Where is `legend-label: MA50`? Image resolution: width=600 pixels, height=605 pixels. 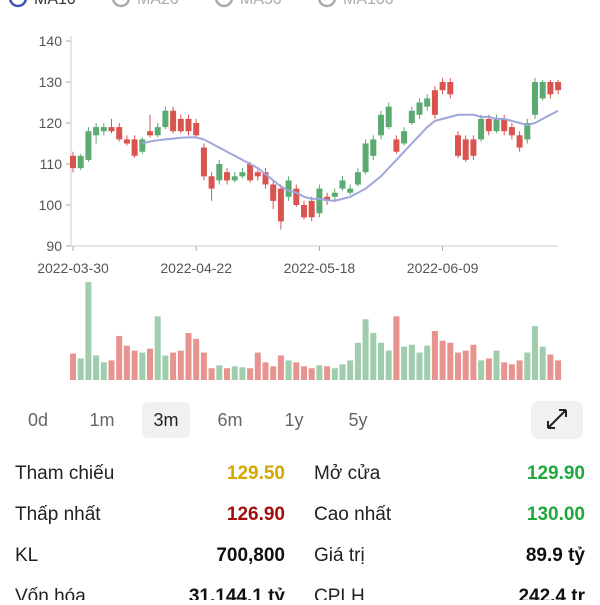 legend-label: MA50 is located at coordinates (261, 4).